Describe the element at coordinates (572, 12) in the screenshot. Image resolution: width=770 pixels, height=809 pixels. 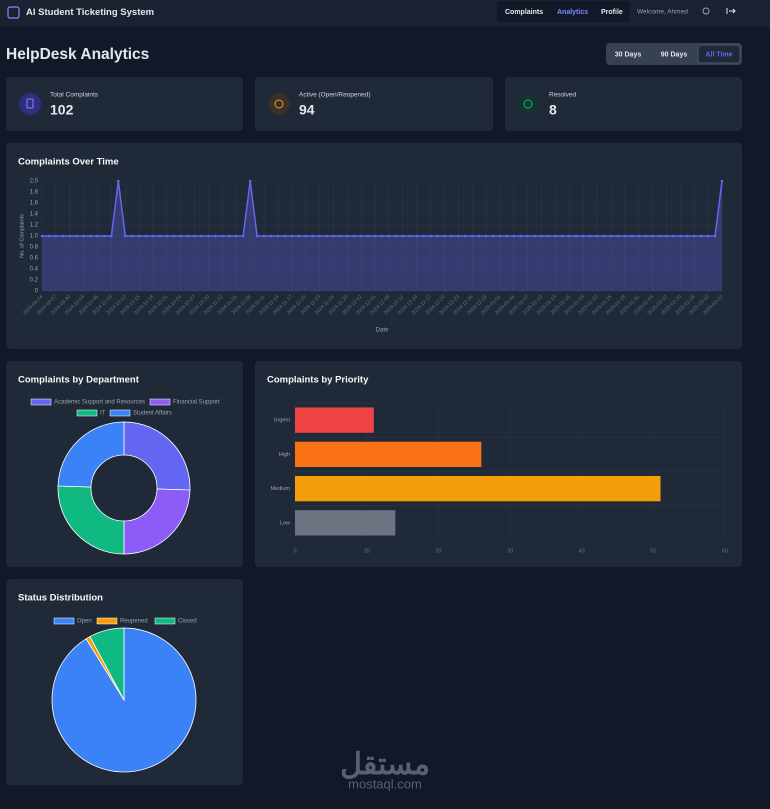
I see `nav-link: Analytics` at that location.